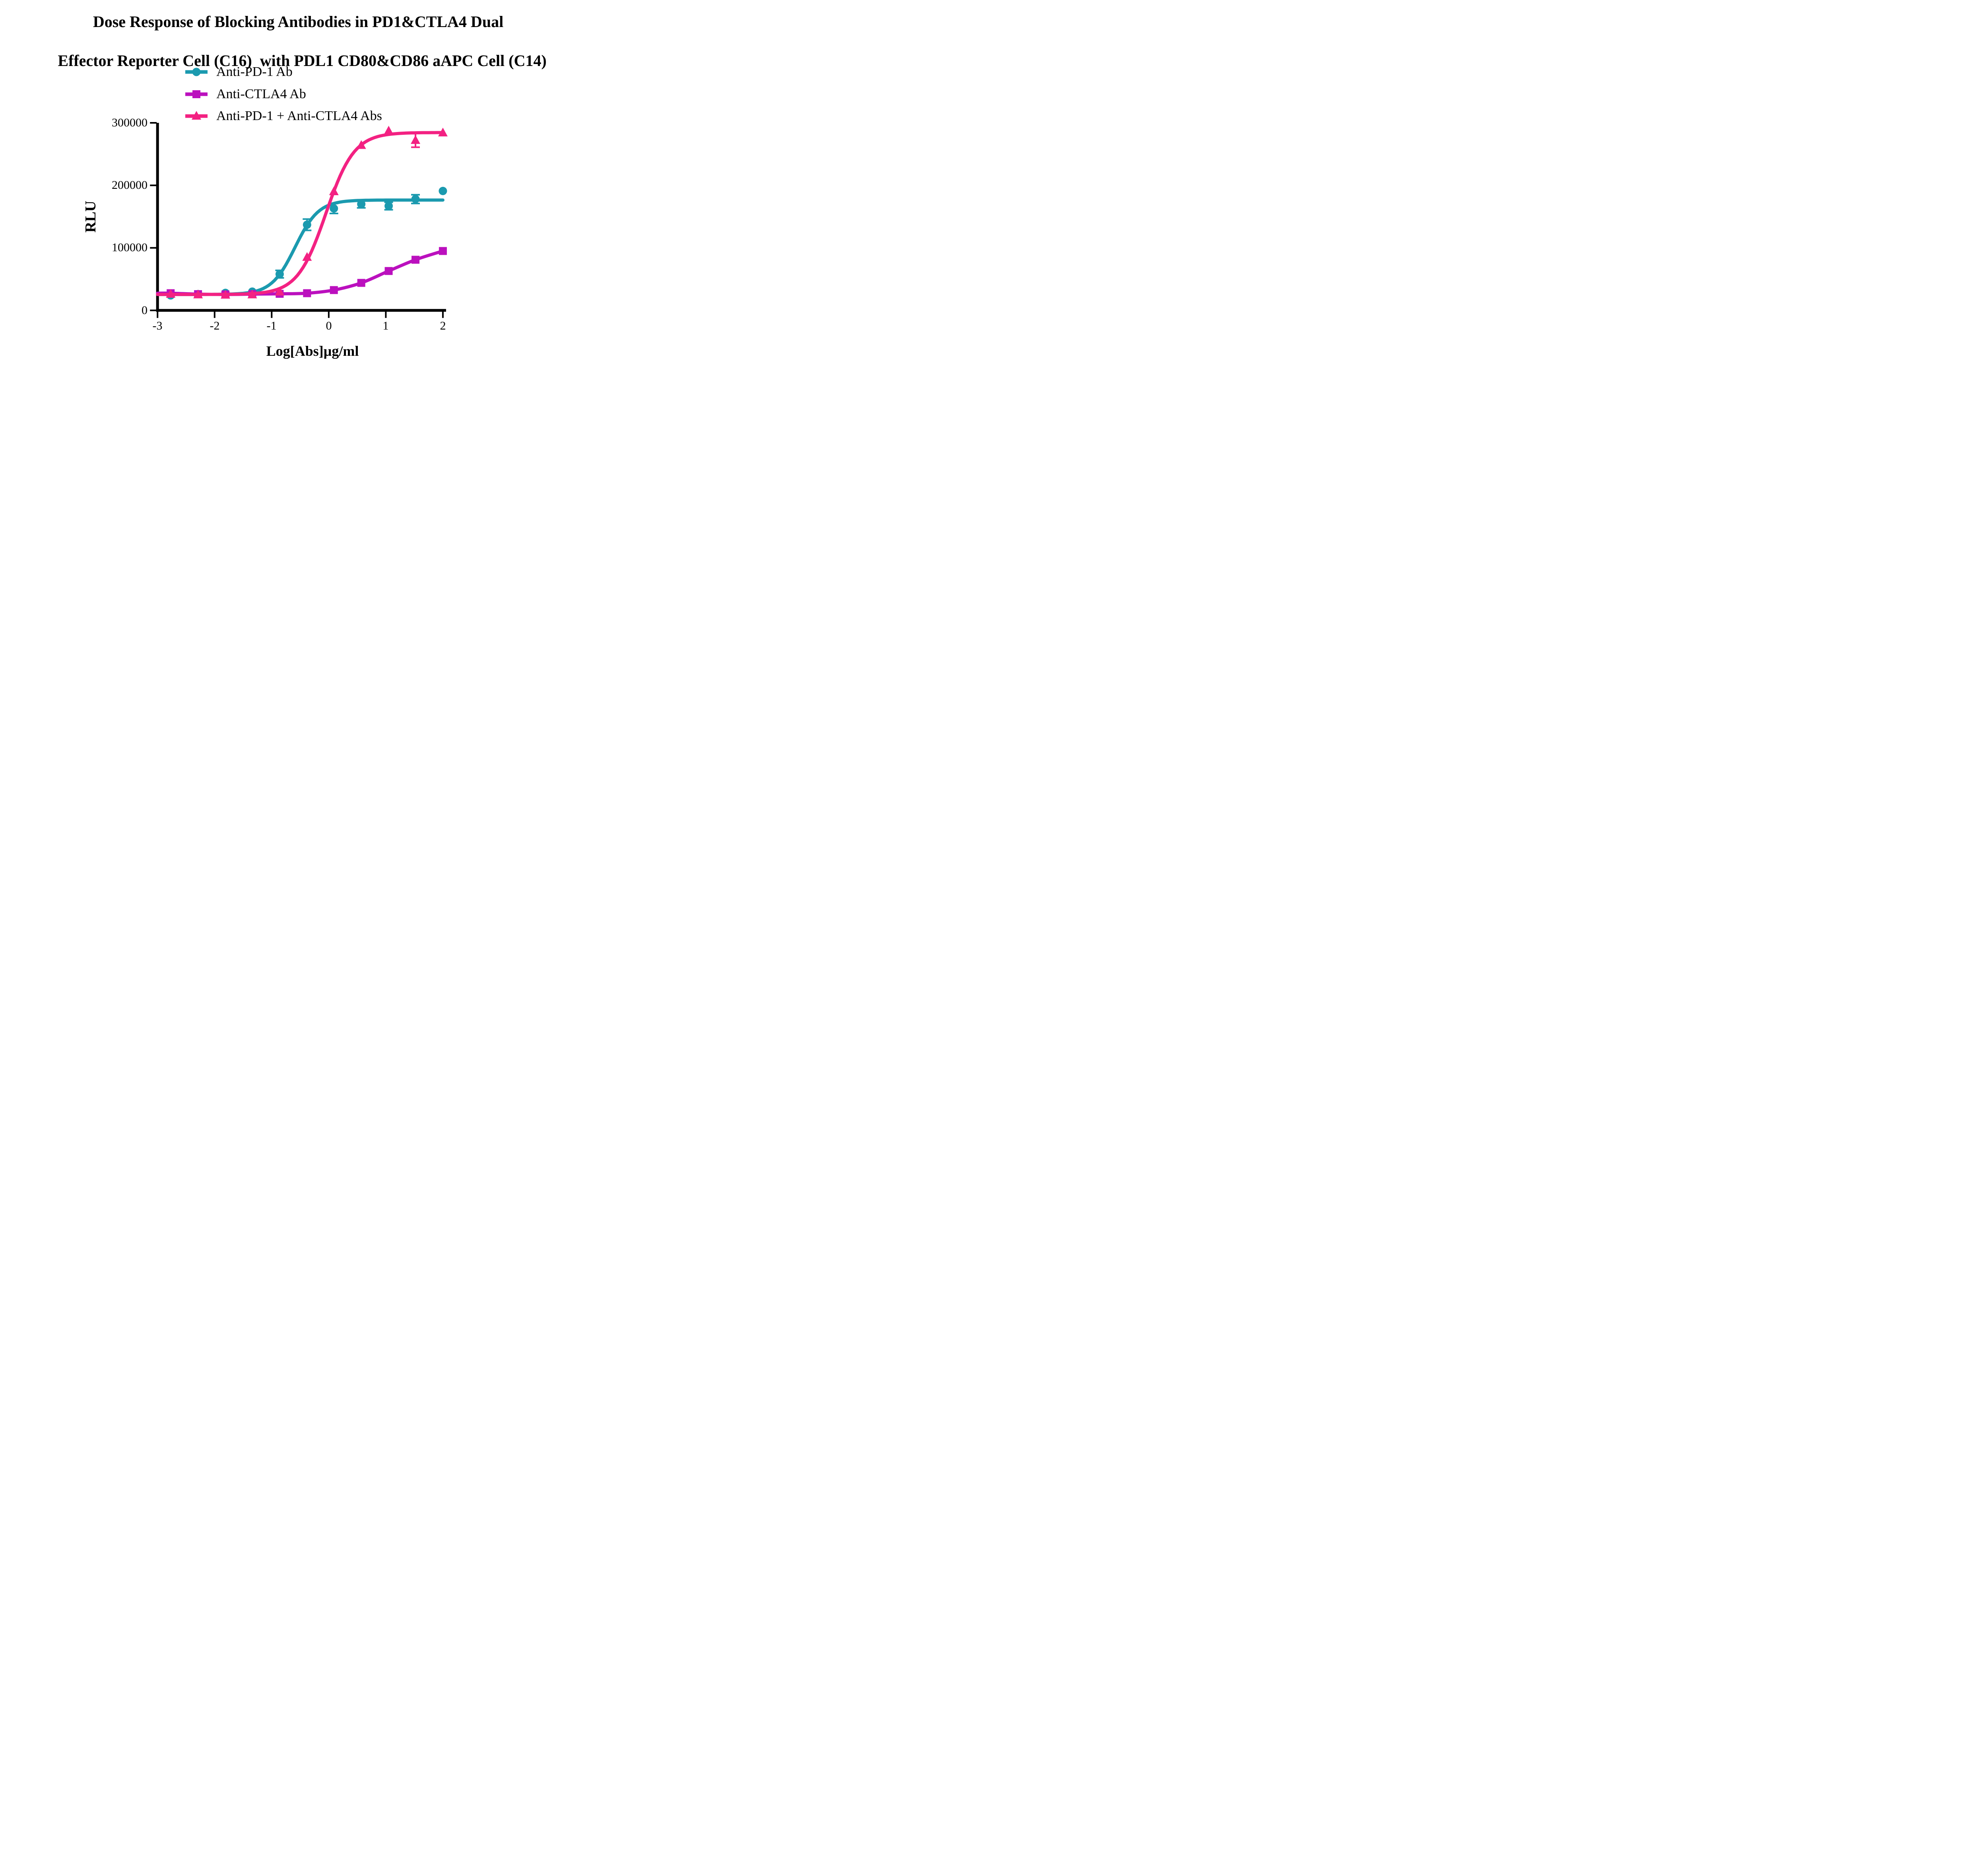 The image size is (1988, 1866). Describe the element at coordinates (271, 325) in the screenshot. I see `x-tick-label--1: -1` at that location.